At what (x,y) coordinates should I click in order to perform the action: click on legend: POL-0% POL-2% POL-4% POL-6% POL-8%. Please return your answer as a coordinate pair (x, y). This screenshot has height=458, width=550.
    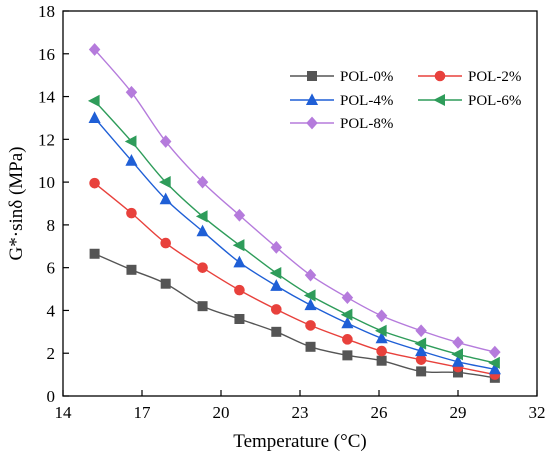
    Looking at the image, I should click on (405, 100).